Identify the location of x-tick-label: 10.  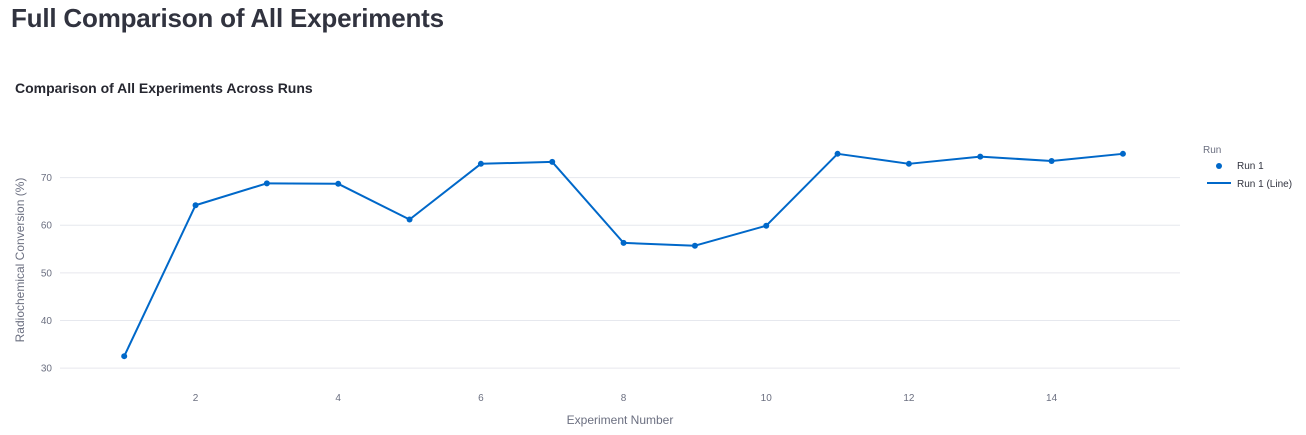
(767, 398).